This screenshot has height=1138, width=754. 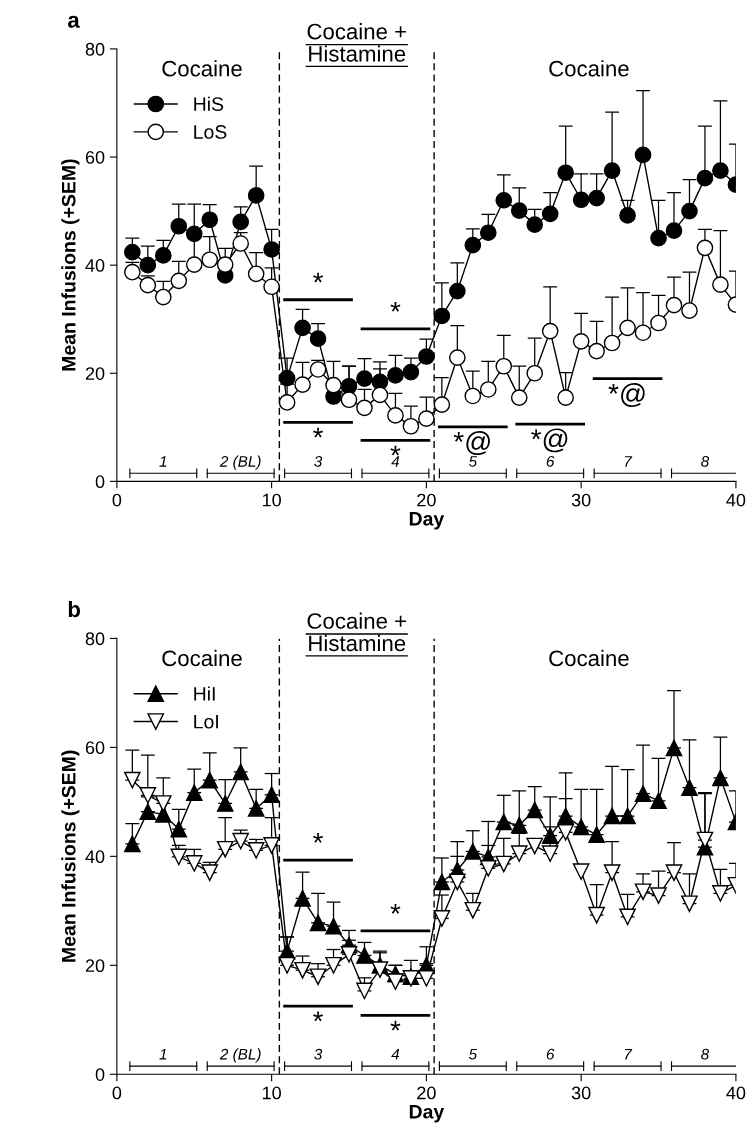 I want to click on chart-title: b, so click(x=74, y=609).